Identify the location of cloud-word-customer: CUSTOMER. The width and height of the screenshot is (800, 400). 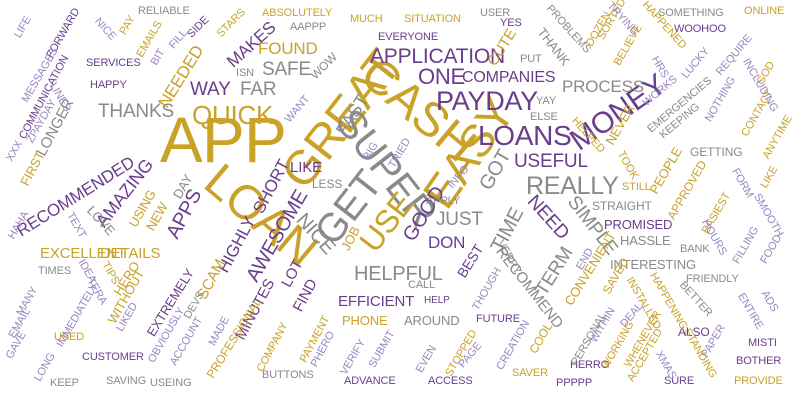
(113, 357).